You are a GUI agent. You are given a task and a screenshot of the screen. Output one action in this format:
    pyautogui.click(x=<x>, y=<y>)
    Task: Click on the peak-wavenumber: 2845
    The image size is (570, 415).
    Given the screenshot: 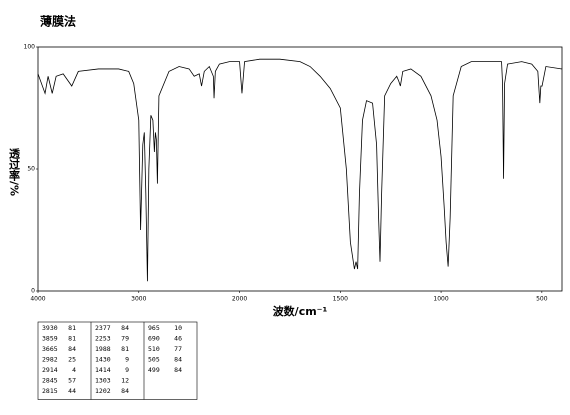 What is the action you would take?
    pyautogui.click(x=50, y=381)
    